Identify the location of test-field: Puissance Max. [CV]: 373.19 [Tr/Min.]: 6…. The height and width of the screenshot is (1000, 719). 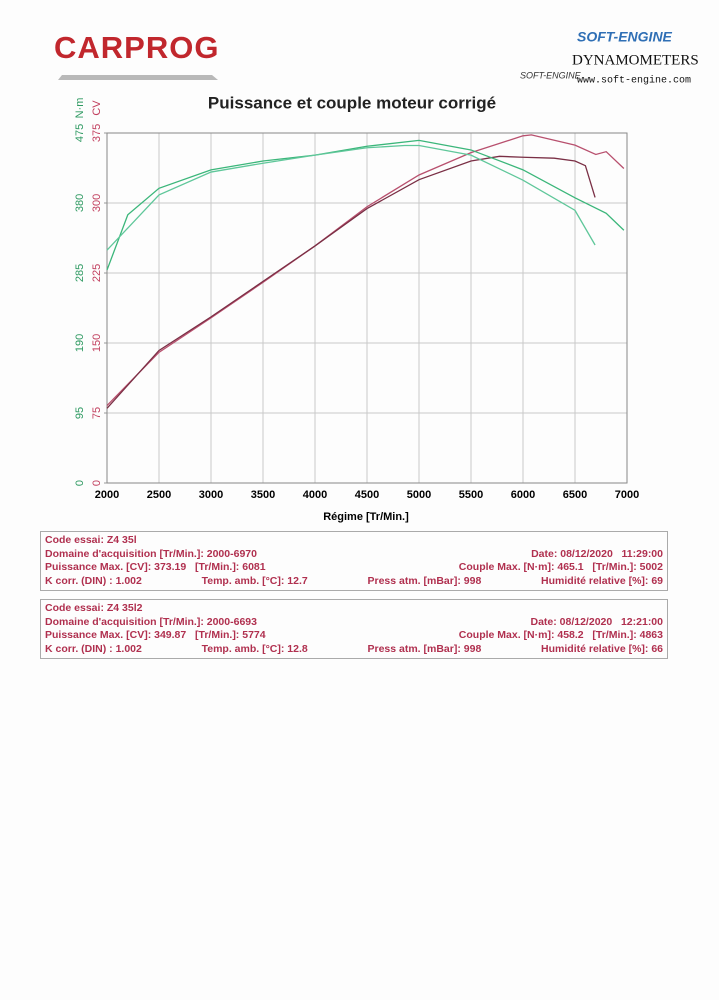
(155, 567).